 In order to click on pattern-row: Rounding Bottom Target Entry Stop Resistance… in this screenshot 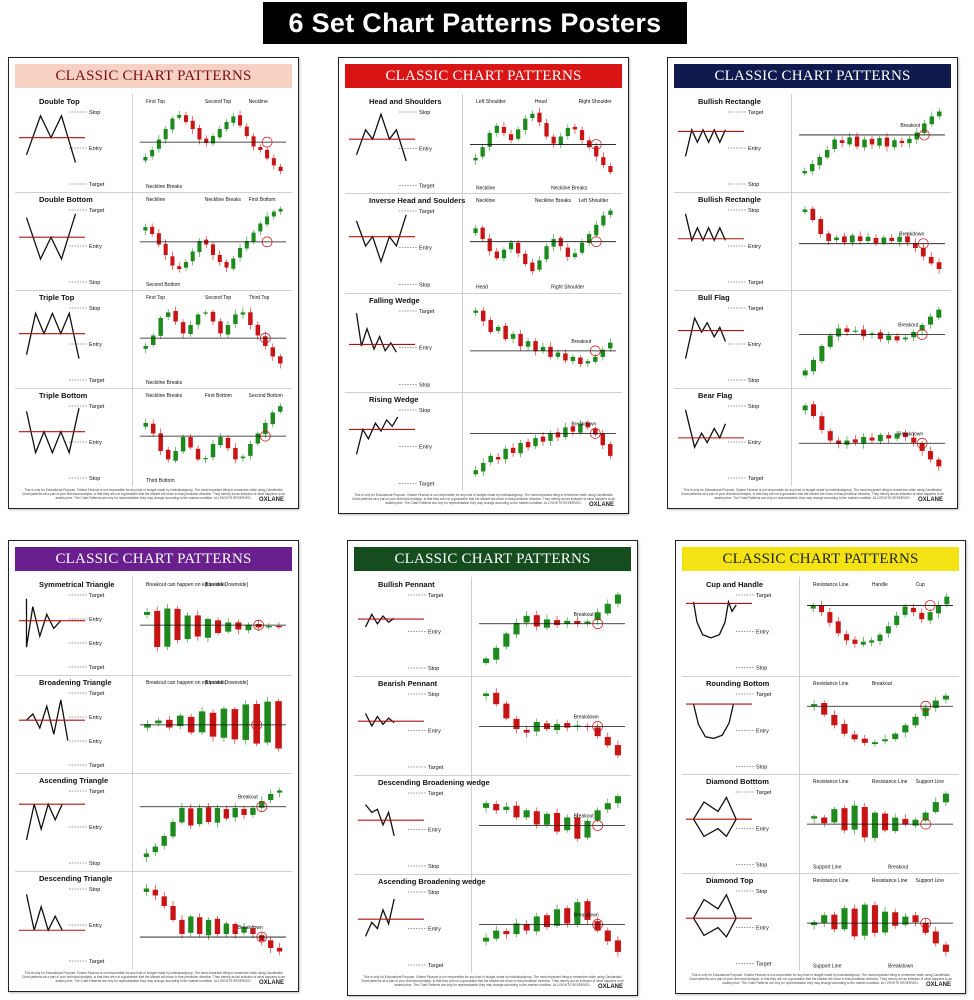, I will do `click(820, 725)`.